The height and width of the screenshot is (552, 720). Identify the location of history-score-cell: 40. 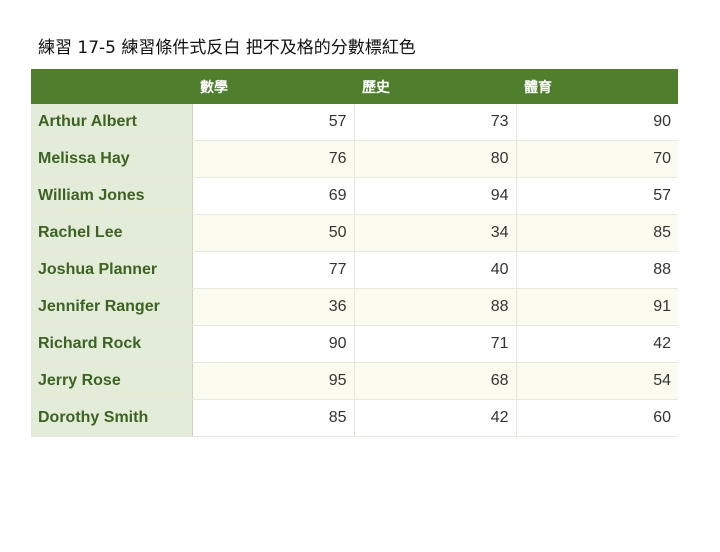
(435, 270).